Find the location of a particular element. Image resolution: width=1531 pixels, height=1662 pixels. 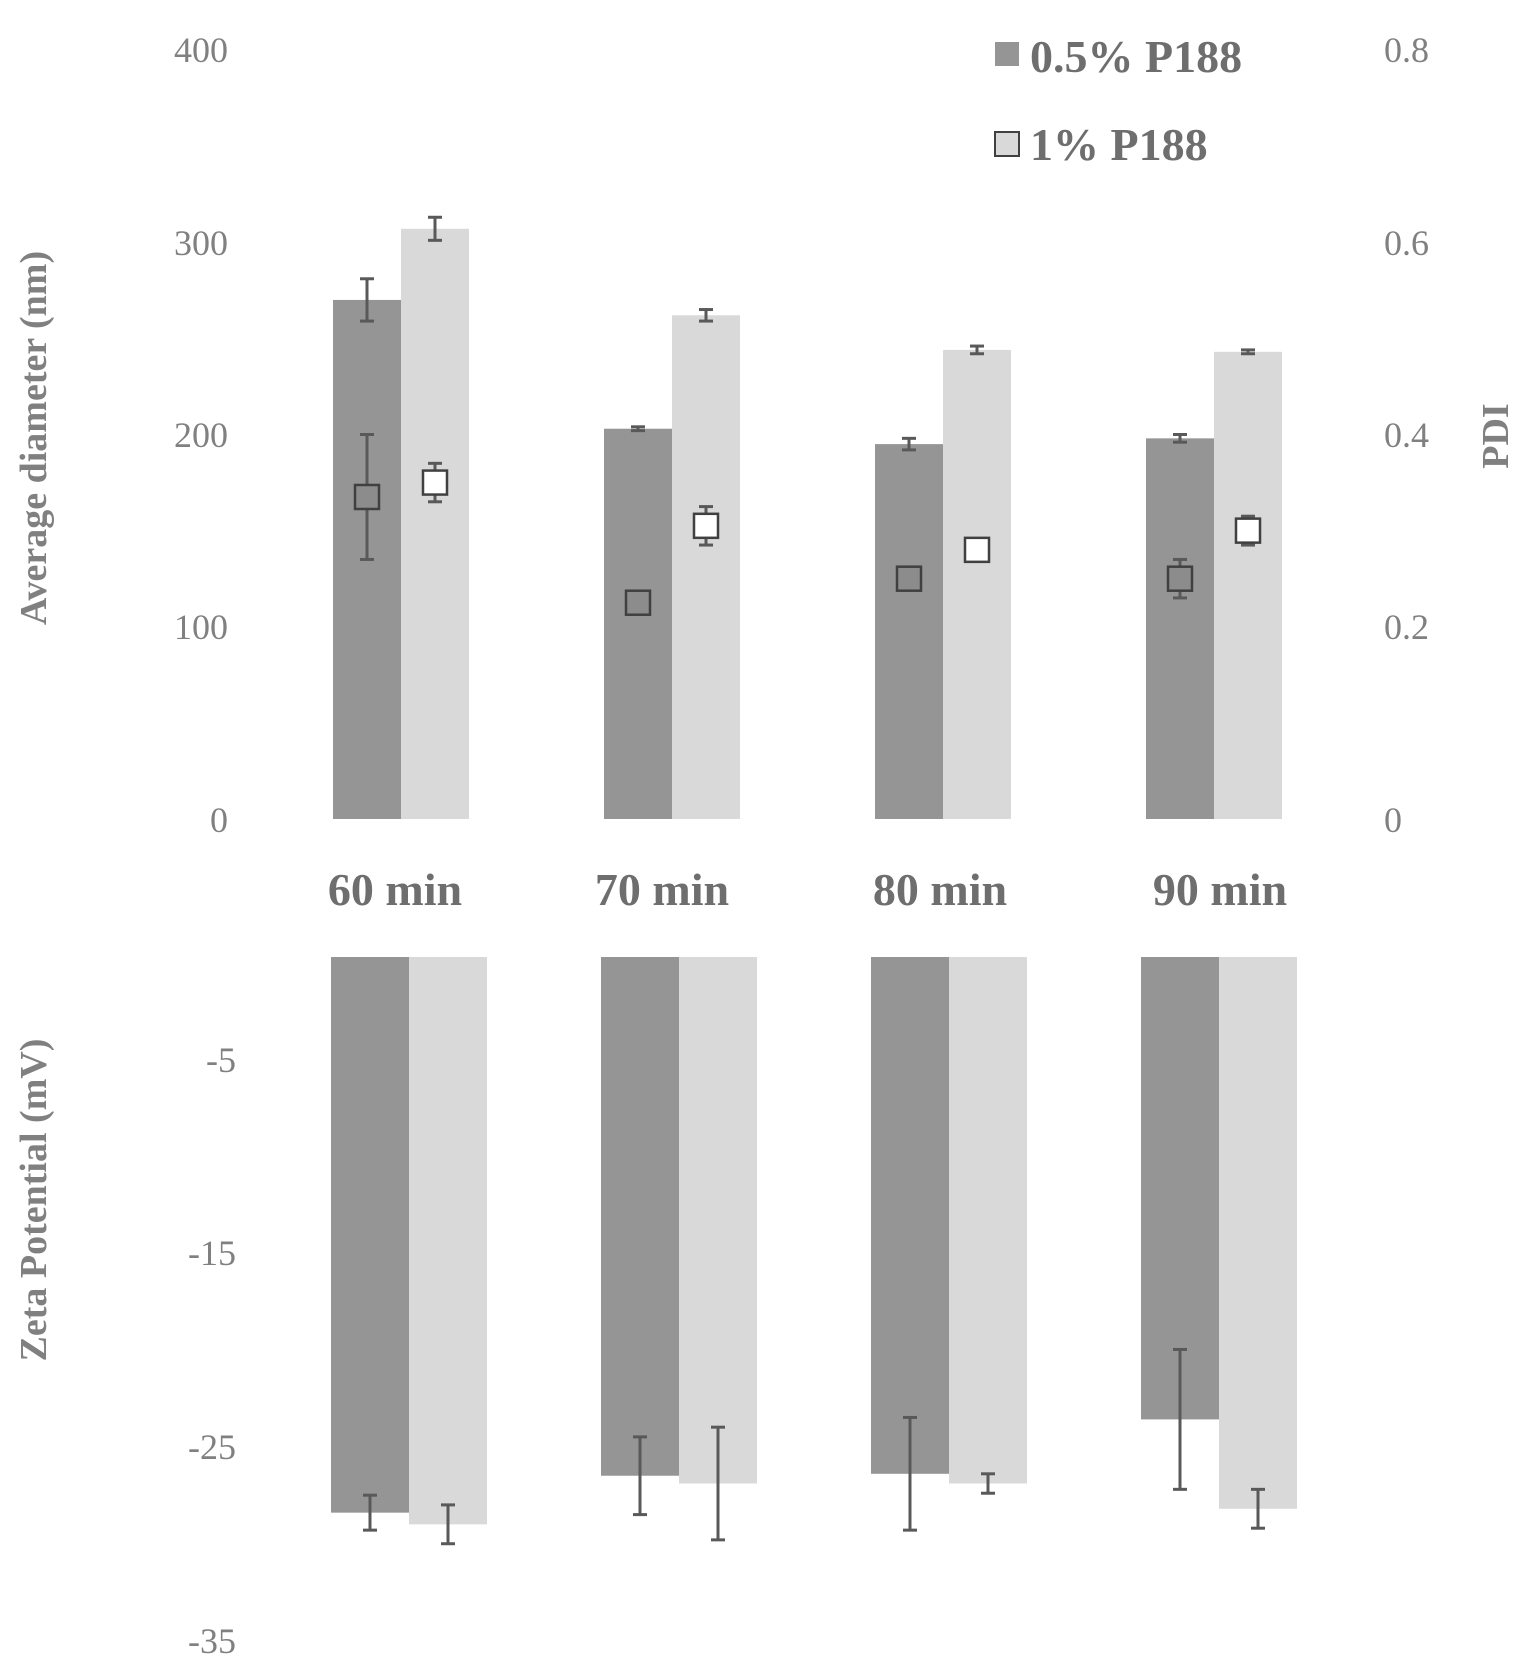

legend-label: 0.5% P188 is located at coordinates (1136, 56).